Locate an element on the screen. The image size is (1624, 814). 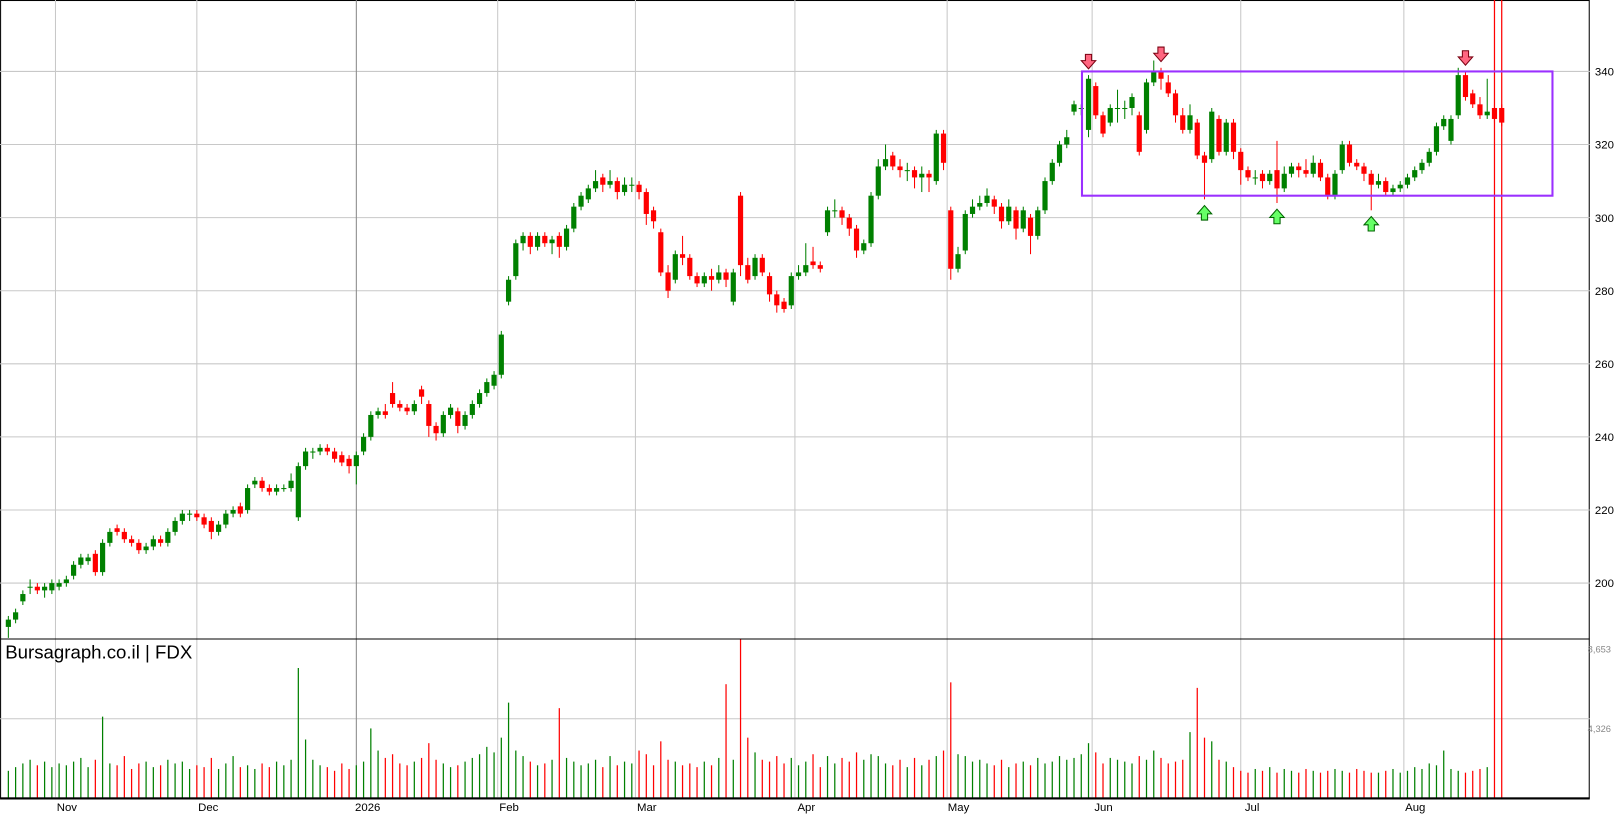
x-tick-label: Apr is located at coordinates (806, 808).